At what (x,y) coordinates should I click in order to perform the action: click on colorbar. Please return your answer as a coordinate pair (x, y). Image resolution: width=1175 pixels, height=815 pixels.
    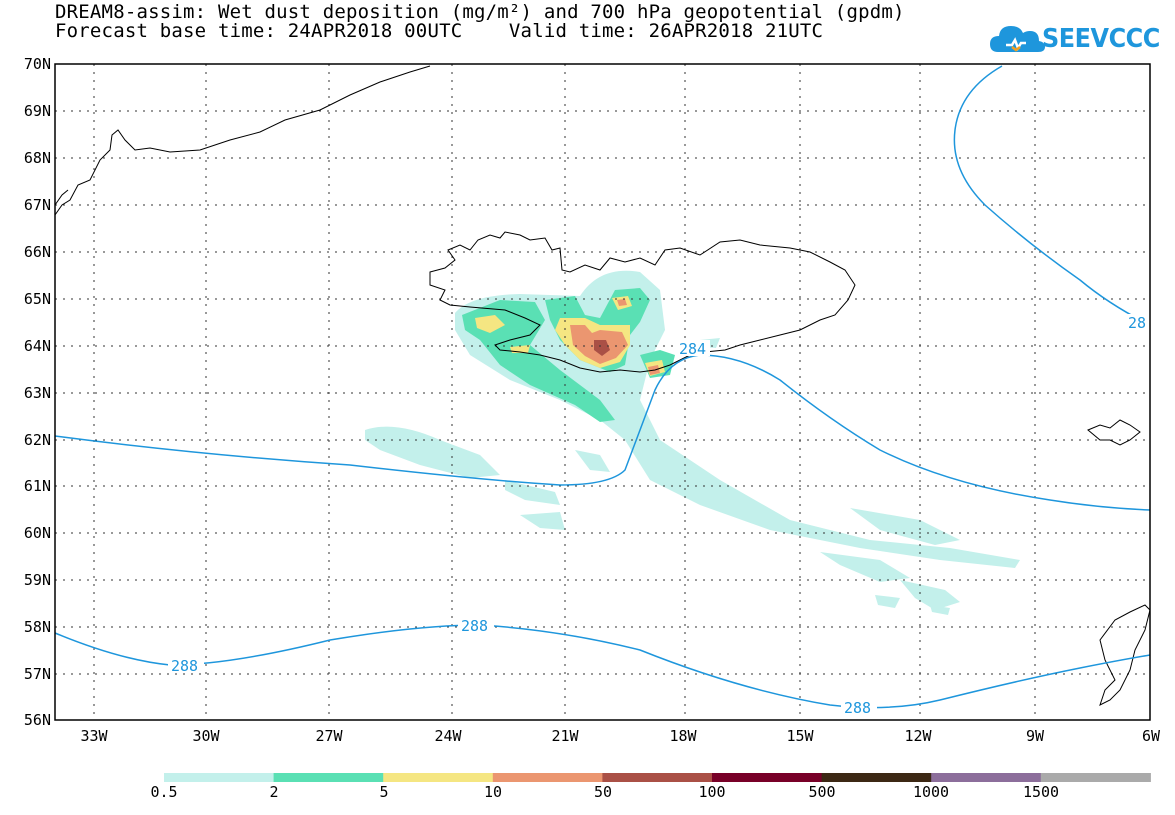
    Looking at the image, I should click on (657, 777).